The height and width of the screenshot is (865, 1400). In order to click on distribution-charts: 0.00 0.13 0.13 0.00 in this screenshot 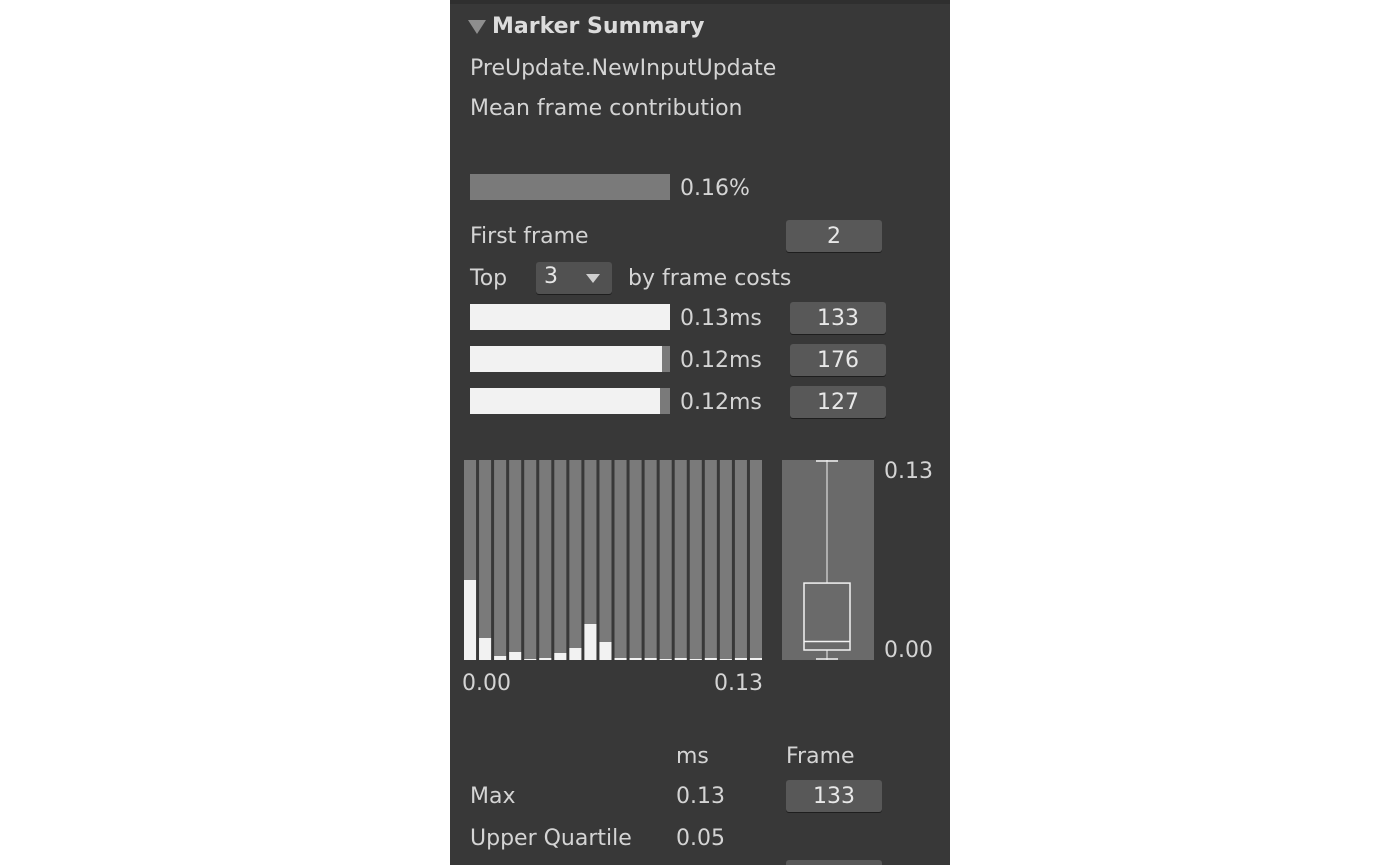, I will do `click(697, 577)`.